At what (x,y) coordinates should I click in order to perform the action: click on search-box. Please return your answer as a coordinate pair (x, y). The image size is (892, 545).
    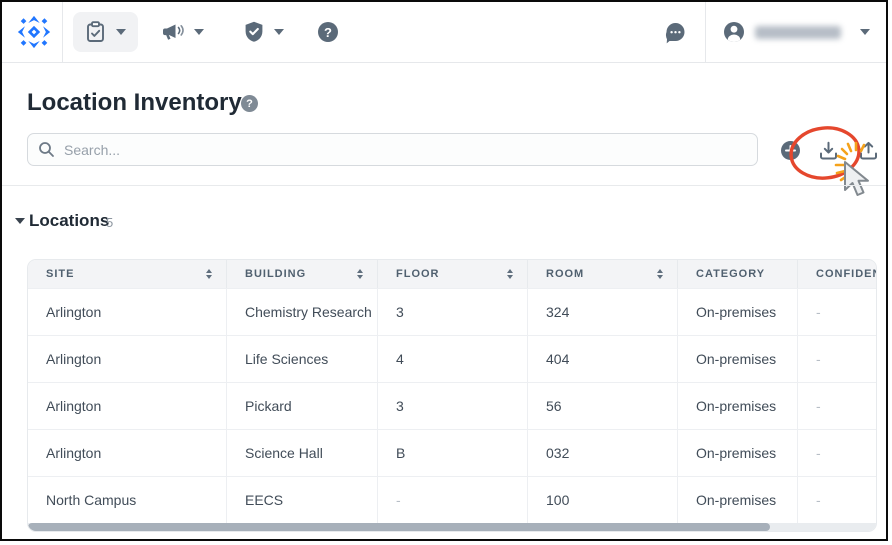
    Looking at the image, I should click on (392, 149).